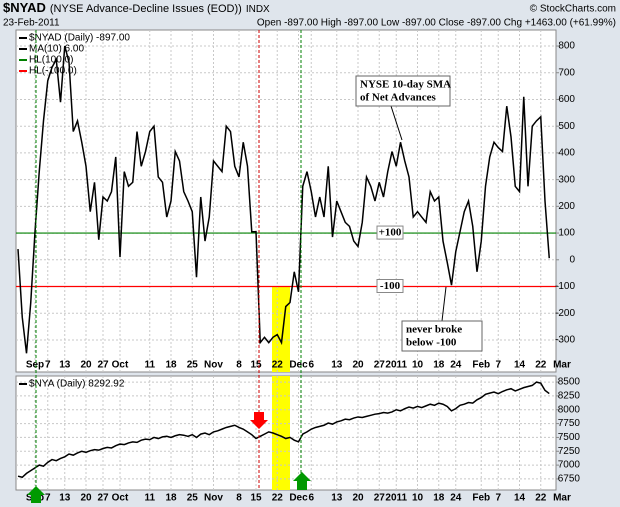  What do you see at coordinates (569, 465) in the screenshot?
I see `y-tick-label: 7000` at bounding box center [569, 465].